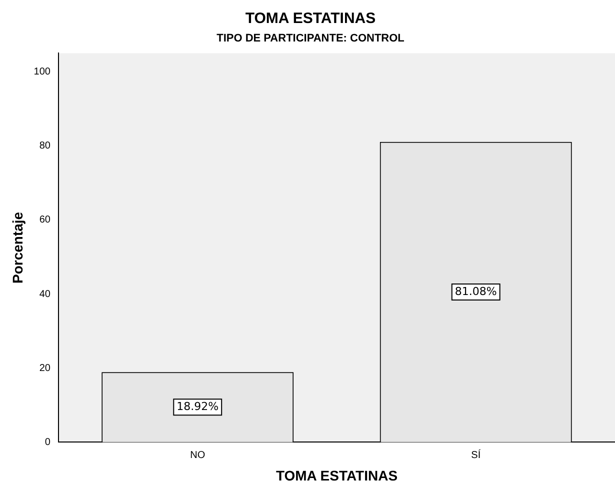  What do you see at coordinates (45, 146) in the screenshot?
I see `y-tick-label: 80` at bounding box center [45, 146].